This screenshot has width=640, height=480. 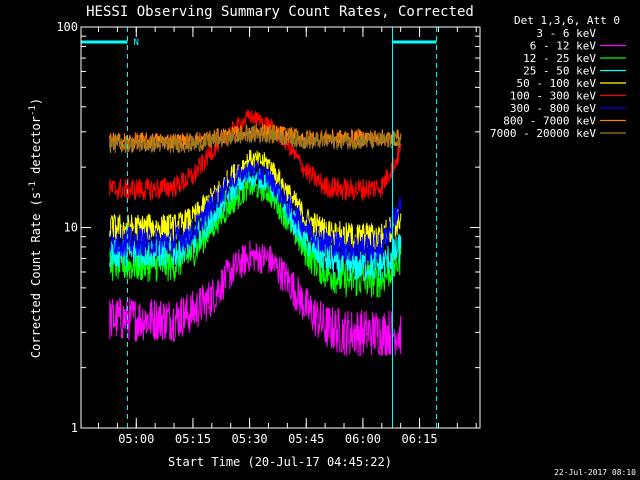 What do you see at coordinates (136, 439) in the screenshot?
I see `x-tick-label: 05:00` at bounding box center [136, 439].